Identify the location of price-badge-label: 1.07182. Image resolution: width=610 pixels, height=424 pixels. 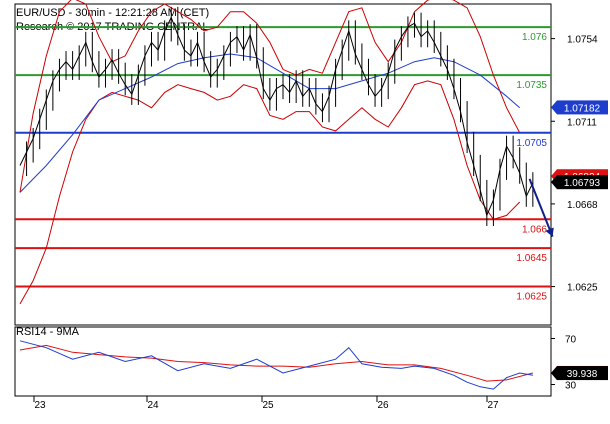
(582, 108).